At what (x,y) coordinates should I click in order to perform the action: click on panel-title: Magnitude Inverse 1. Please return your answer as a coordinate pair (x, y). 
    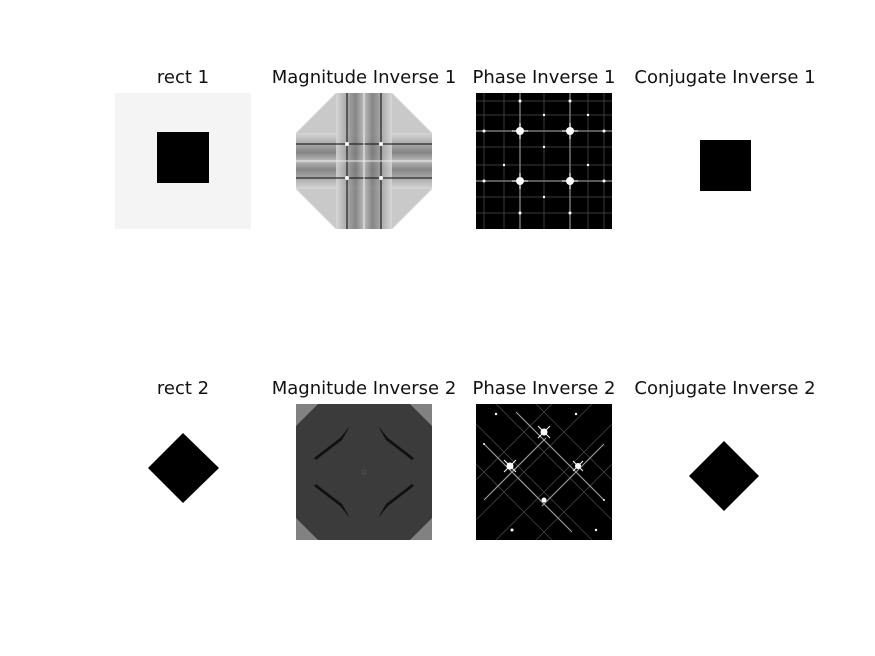
    Looking at the image, I should click on (364, 77).